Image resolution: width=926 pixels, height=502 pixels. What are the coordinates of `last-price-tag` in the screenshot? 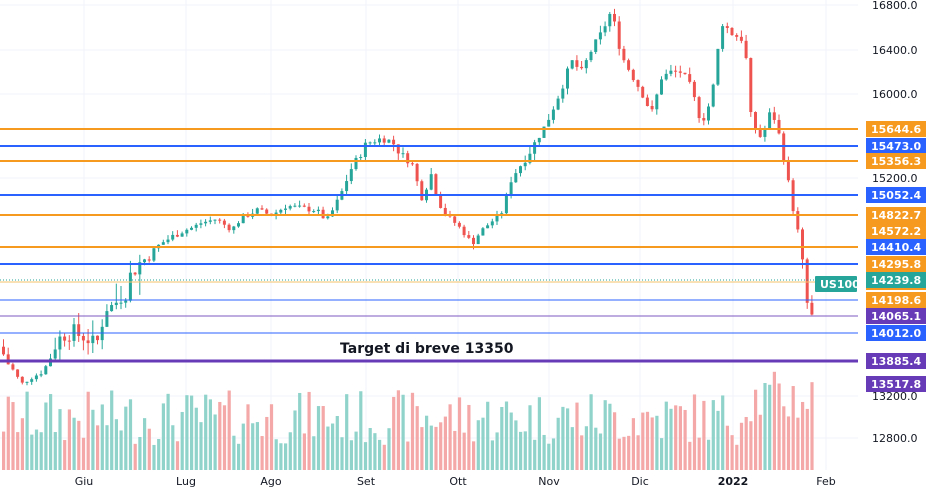 It's located at (896, 280).